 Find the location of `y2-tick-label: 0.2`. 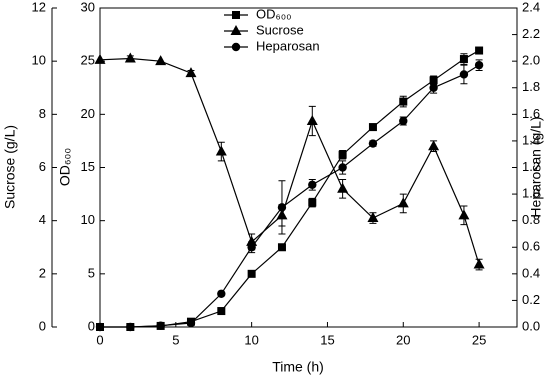

y2-tick-label: 0.2 is located at coordinates (531, 299).